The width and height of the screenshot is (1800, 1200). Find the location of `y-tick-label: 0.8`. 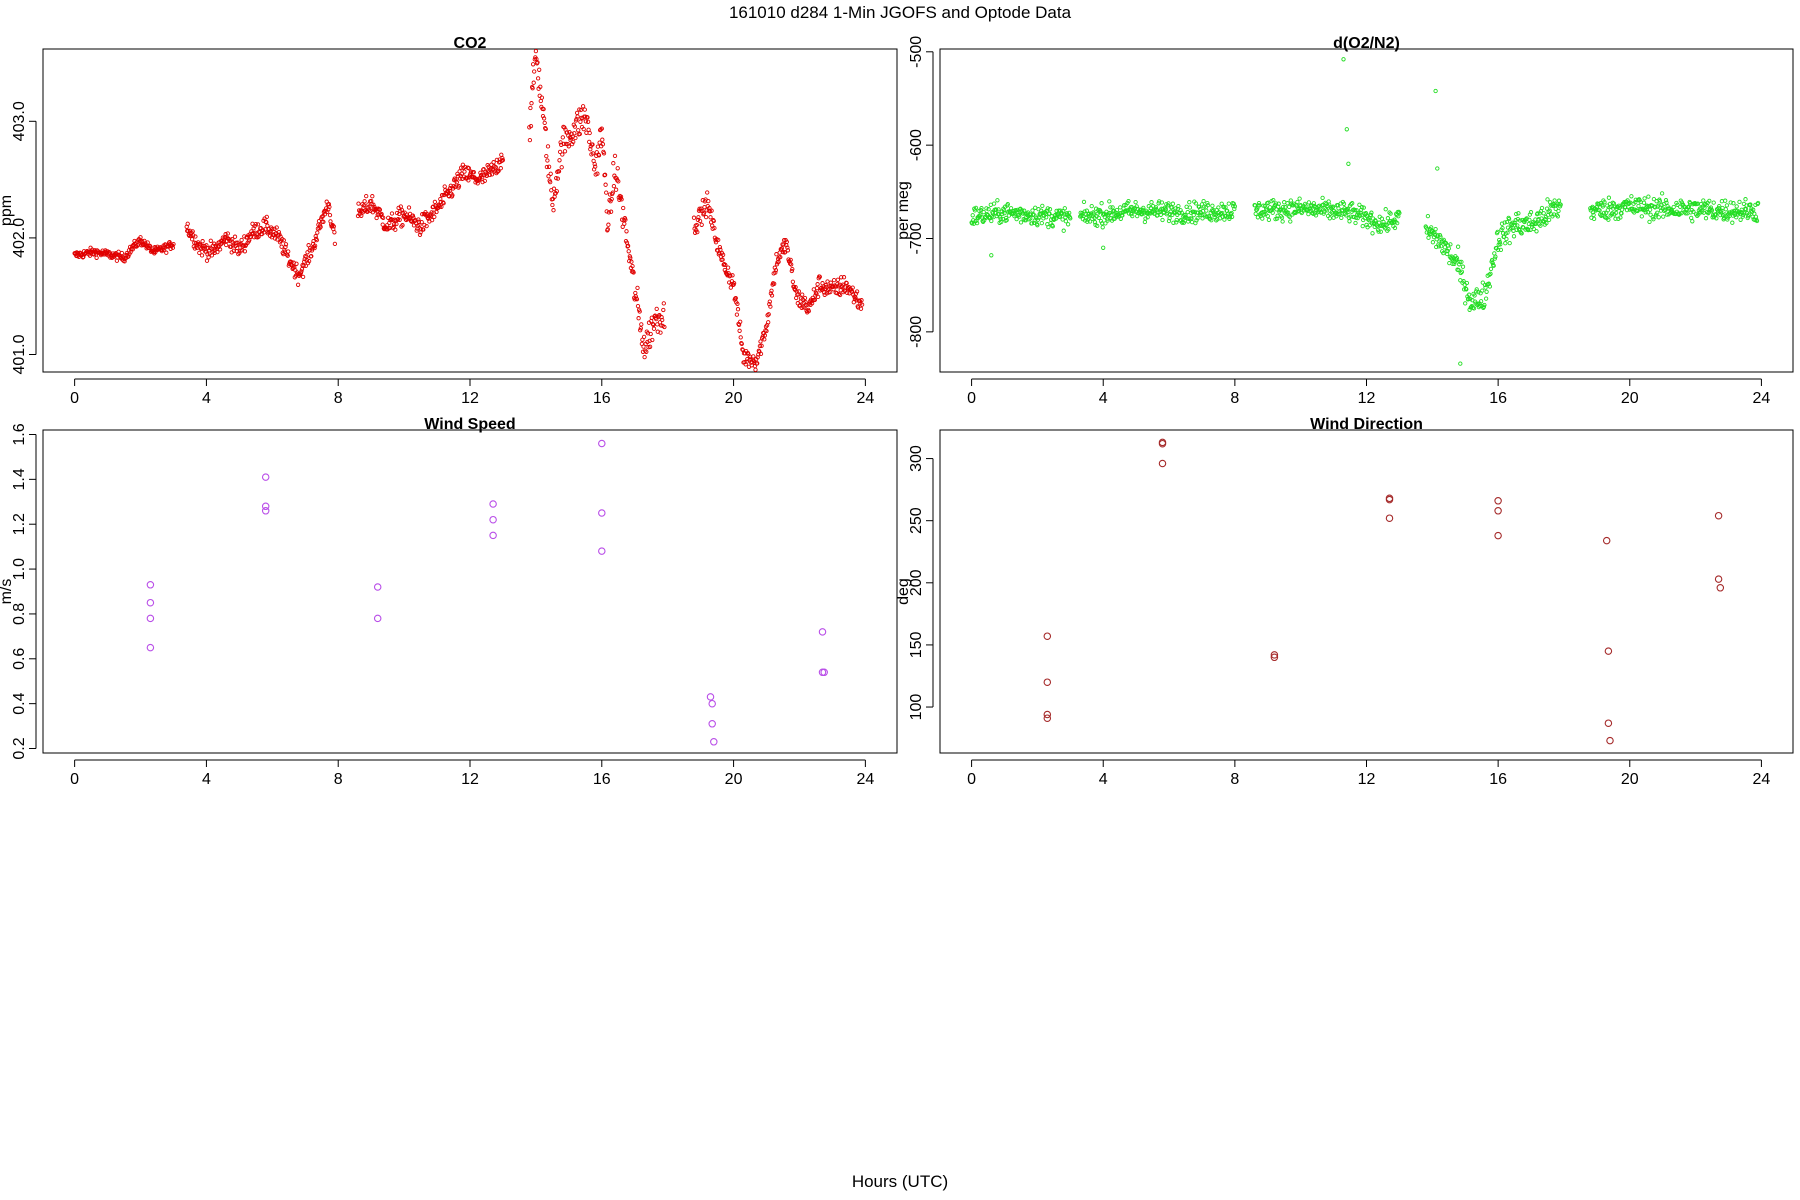

y-tick-label: 0.8 is located at coordinates (19, 614).